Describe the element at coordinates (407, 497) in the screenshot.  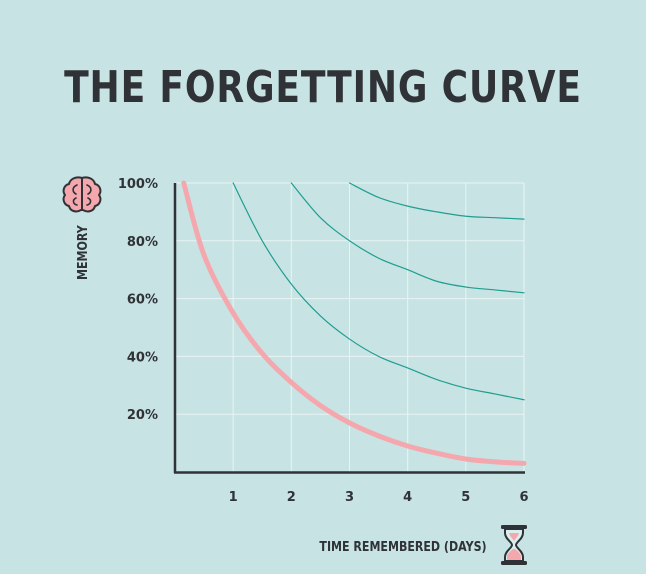
I see `x-tick-label: 4` at that location.